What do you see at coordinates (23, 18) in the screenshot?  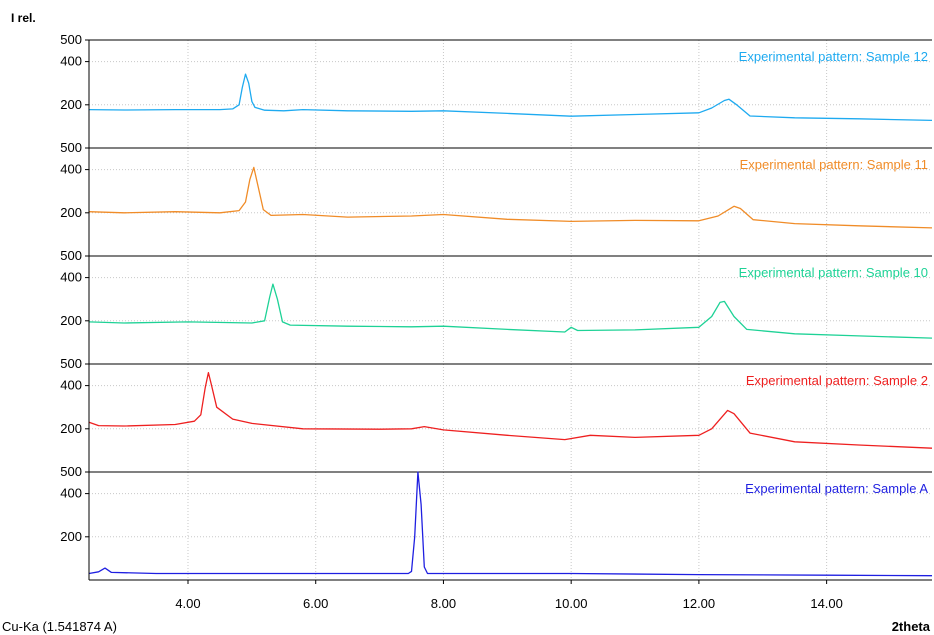 I see `y-axis-label: I rel.` at bounding box center [23, 18].